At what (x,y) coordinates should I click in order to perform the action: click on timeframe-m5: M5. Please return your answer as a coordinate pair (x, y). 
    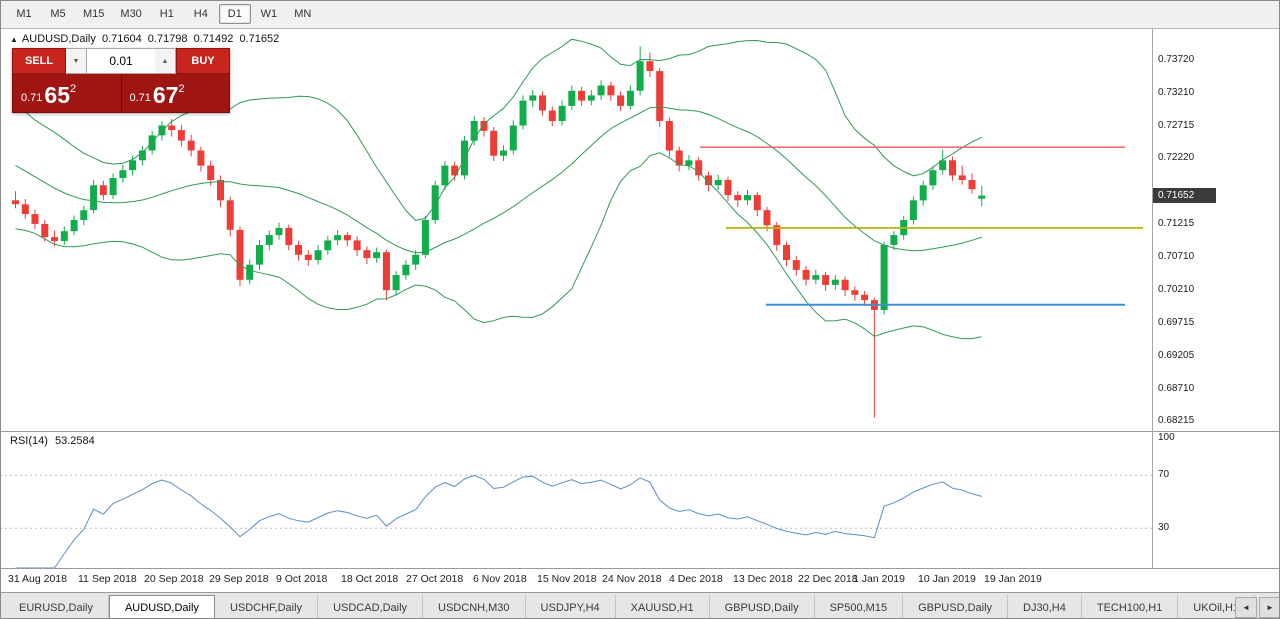
    Looking at the image, I should click on (58, 14).